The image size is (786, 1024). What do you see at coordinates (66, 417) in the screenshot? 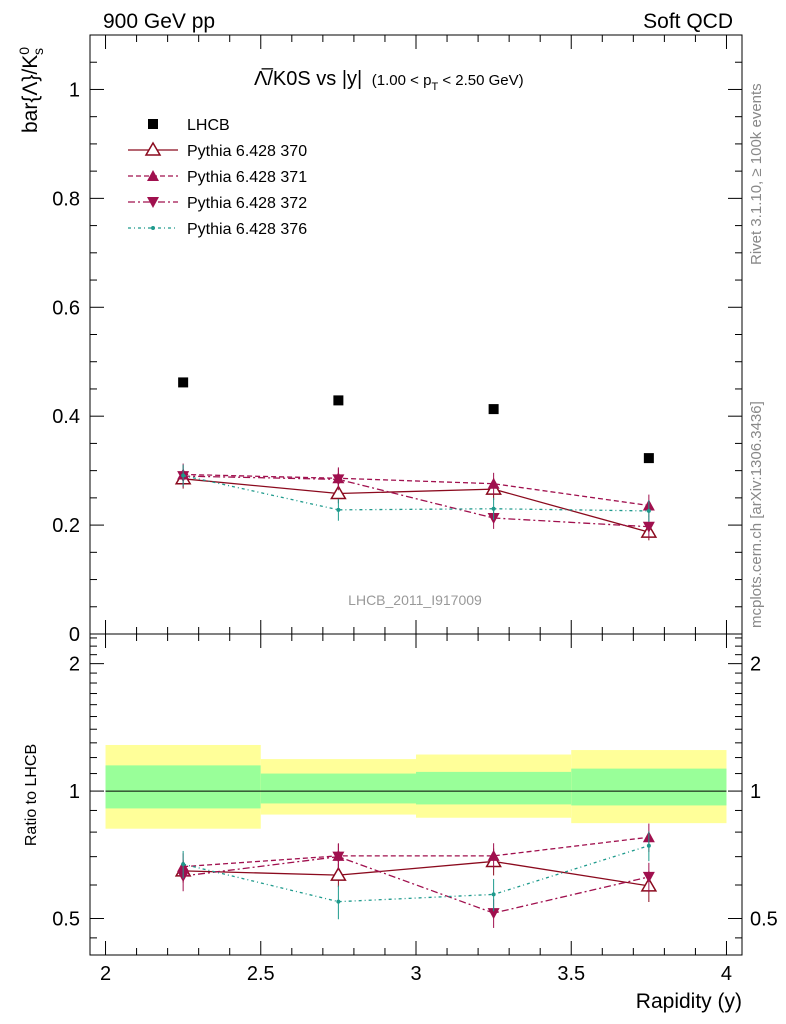
I see `main-ytick-label: 0.4` at bounding box center [66, 417].